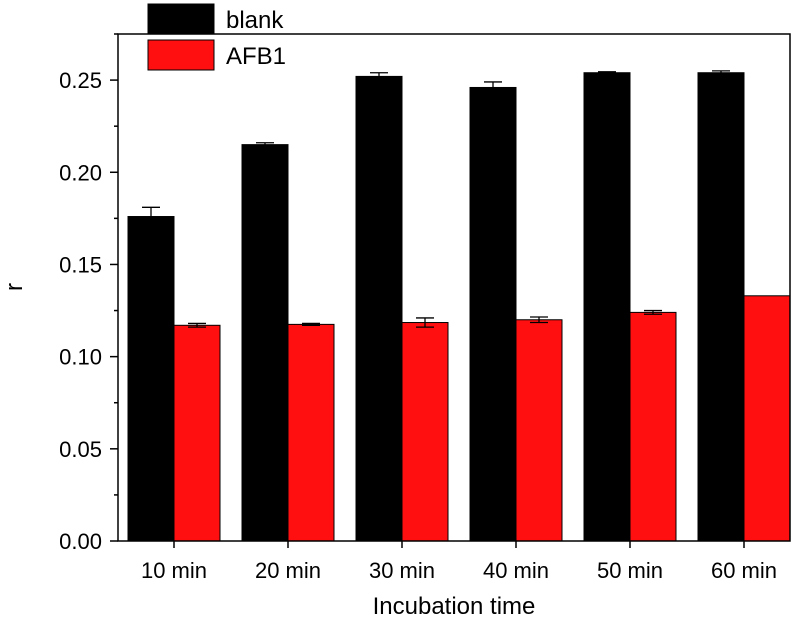 The height and width of the screenshot is (620, 802). Describe the element at coordinates (216, 37) in the screenshot. I see `legend: blank AFB1` at that location.